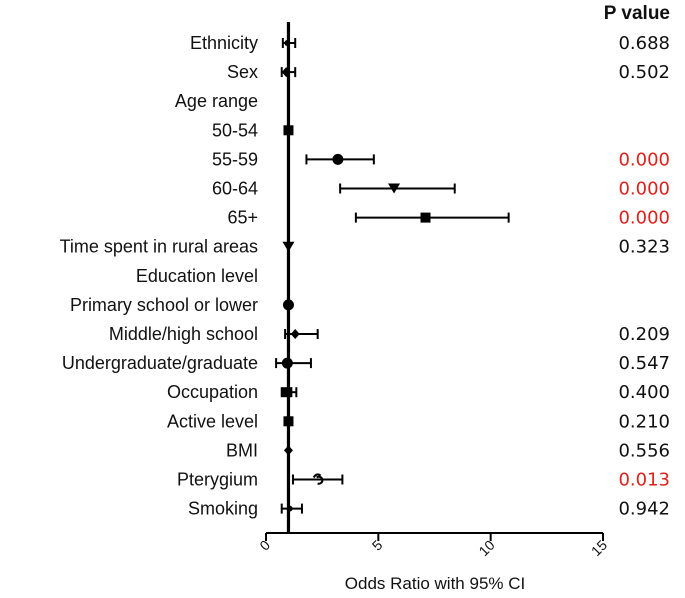 The width and height of the screenshot is (685, 598). What do you see at coordinates (429, 509) in the screenshot?
I see `plot-row: Smoking 0.942` at bounding box center [429, 509].